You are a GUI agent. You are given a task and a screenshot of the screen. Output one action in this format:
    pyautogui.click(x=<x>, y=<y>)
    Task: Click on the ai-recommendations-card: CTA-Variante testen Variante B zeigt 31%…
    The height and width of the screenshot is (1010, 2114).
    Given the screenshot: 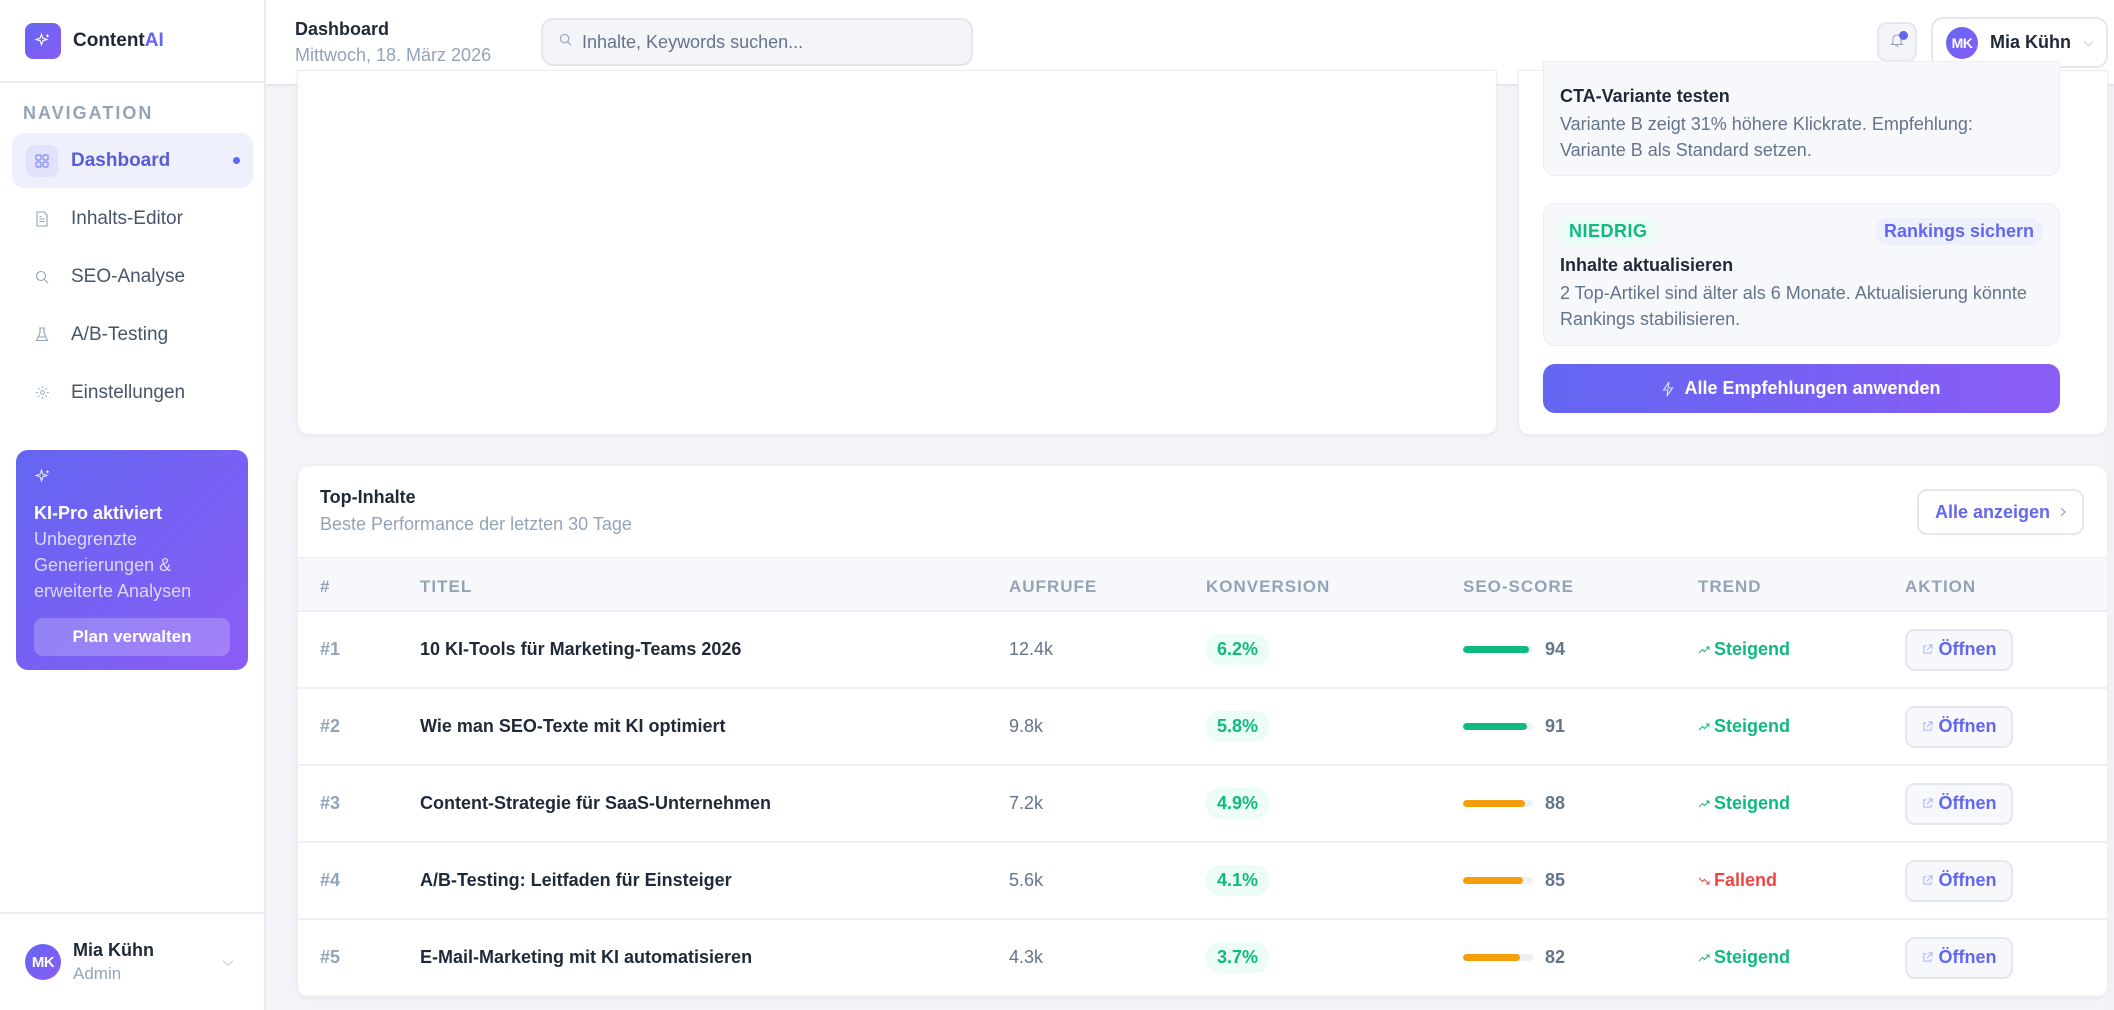 What is the action you would take?
    pyautogui.click(x=1813, y=248)
    